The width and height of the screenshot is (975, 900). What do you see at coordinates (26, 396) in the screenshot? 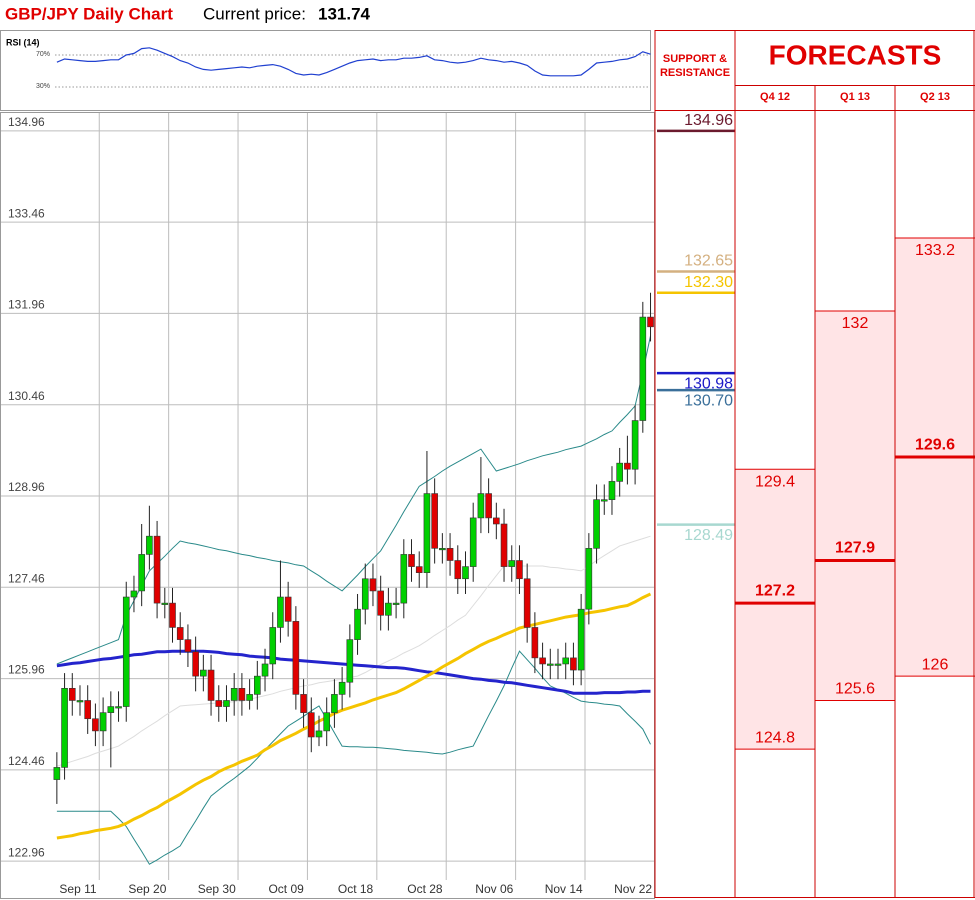
I see `y-tick-label: 130.46` at bounding box center [26, 396].